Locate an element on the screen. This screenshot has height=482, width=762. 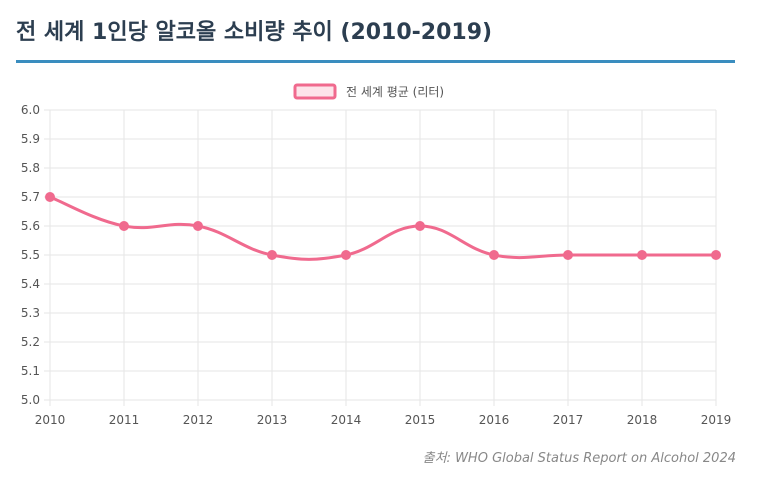
y-tick-label: 5.4 is located at coordinates (30, 284).